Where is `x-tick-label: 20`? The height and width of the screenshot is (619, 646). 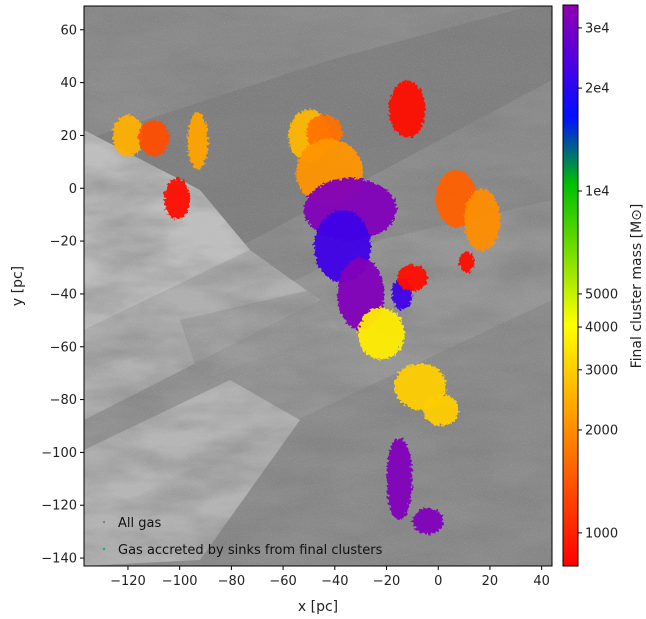
x-tick-label: 20 is located at coordinates (490, 581).